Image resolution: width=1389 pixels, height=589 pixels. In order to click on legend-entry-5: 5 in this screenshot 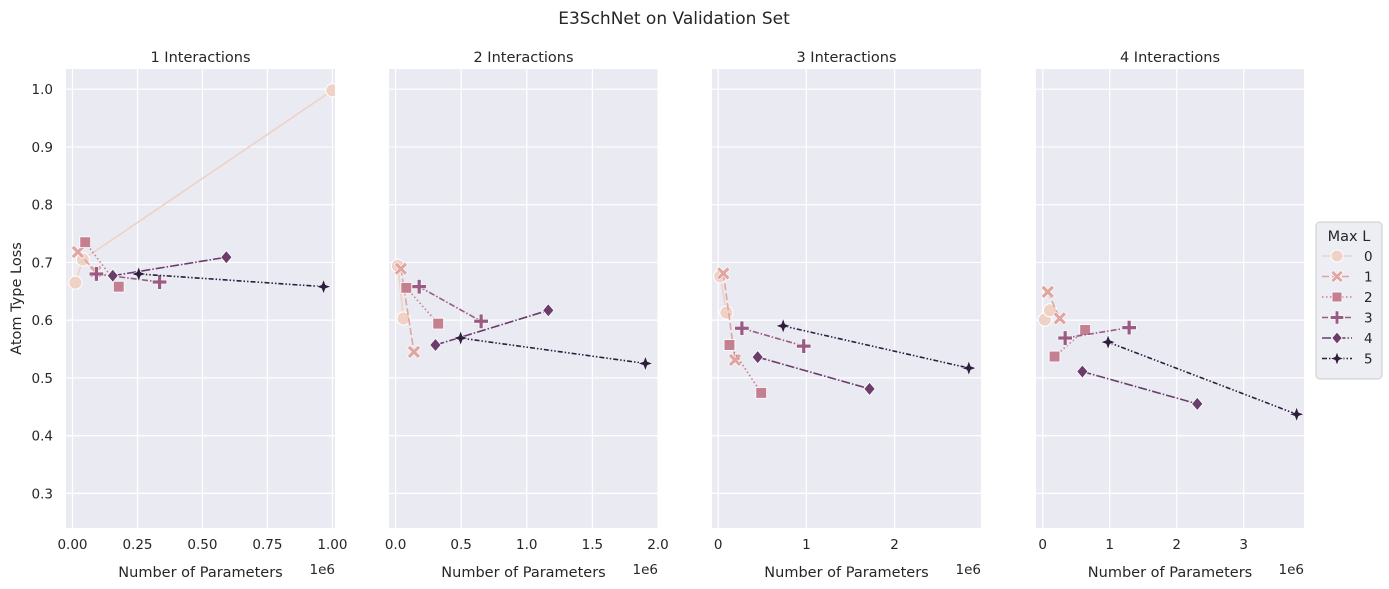, I will do `click(1347, 359)`.